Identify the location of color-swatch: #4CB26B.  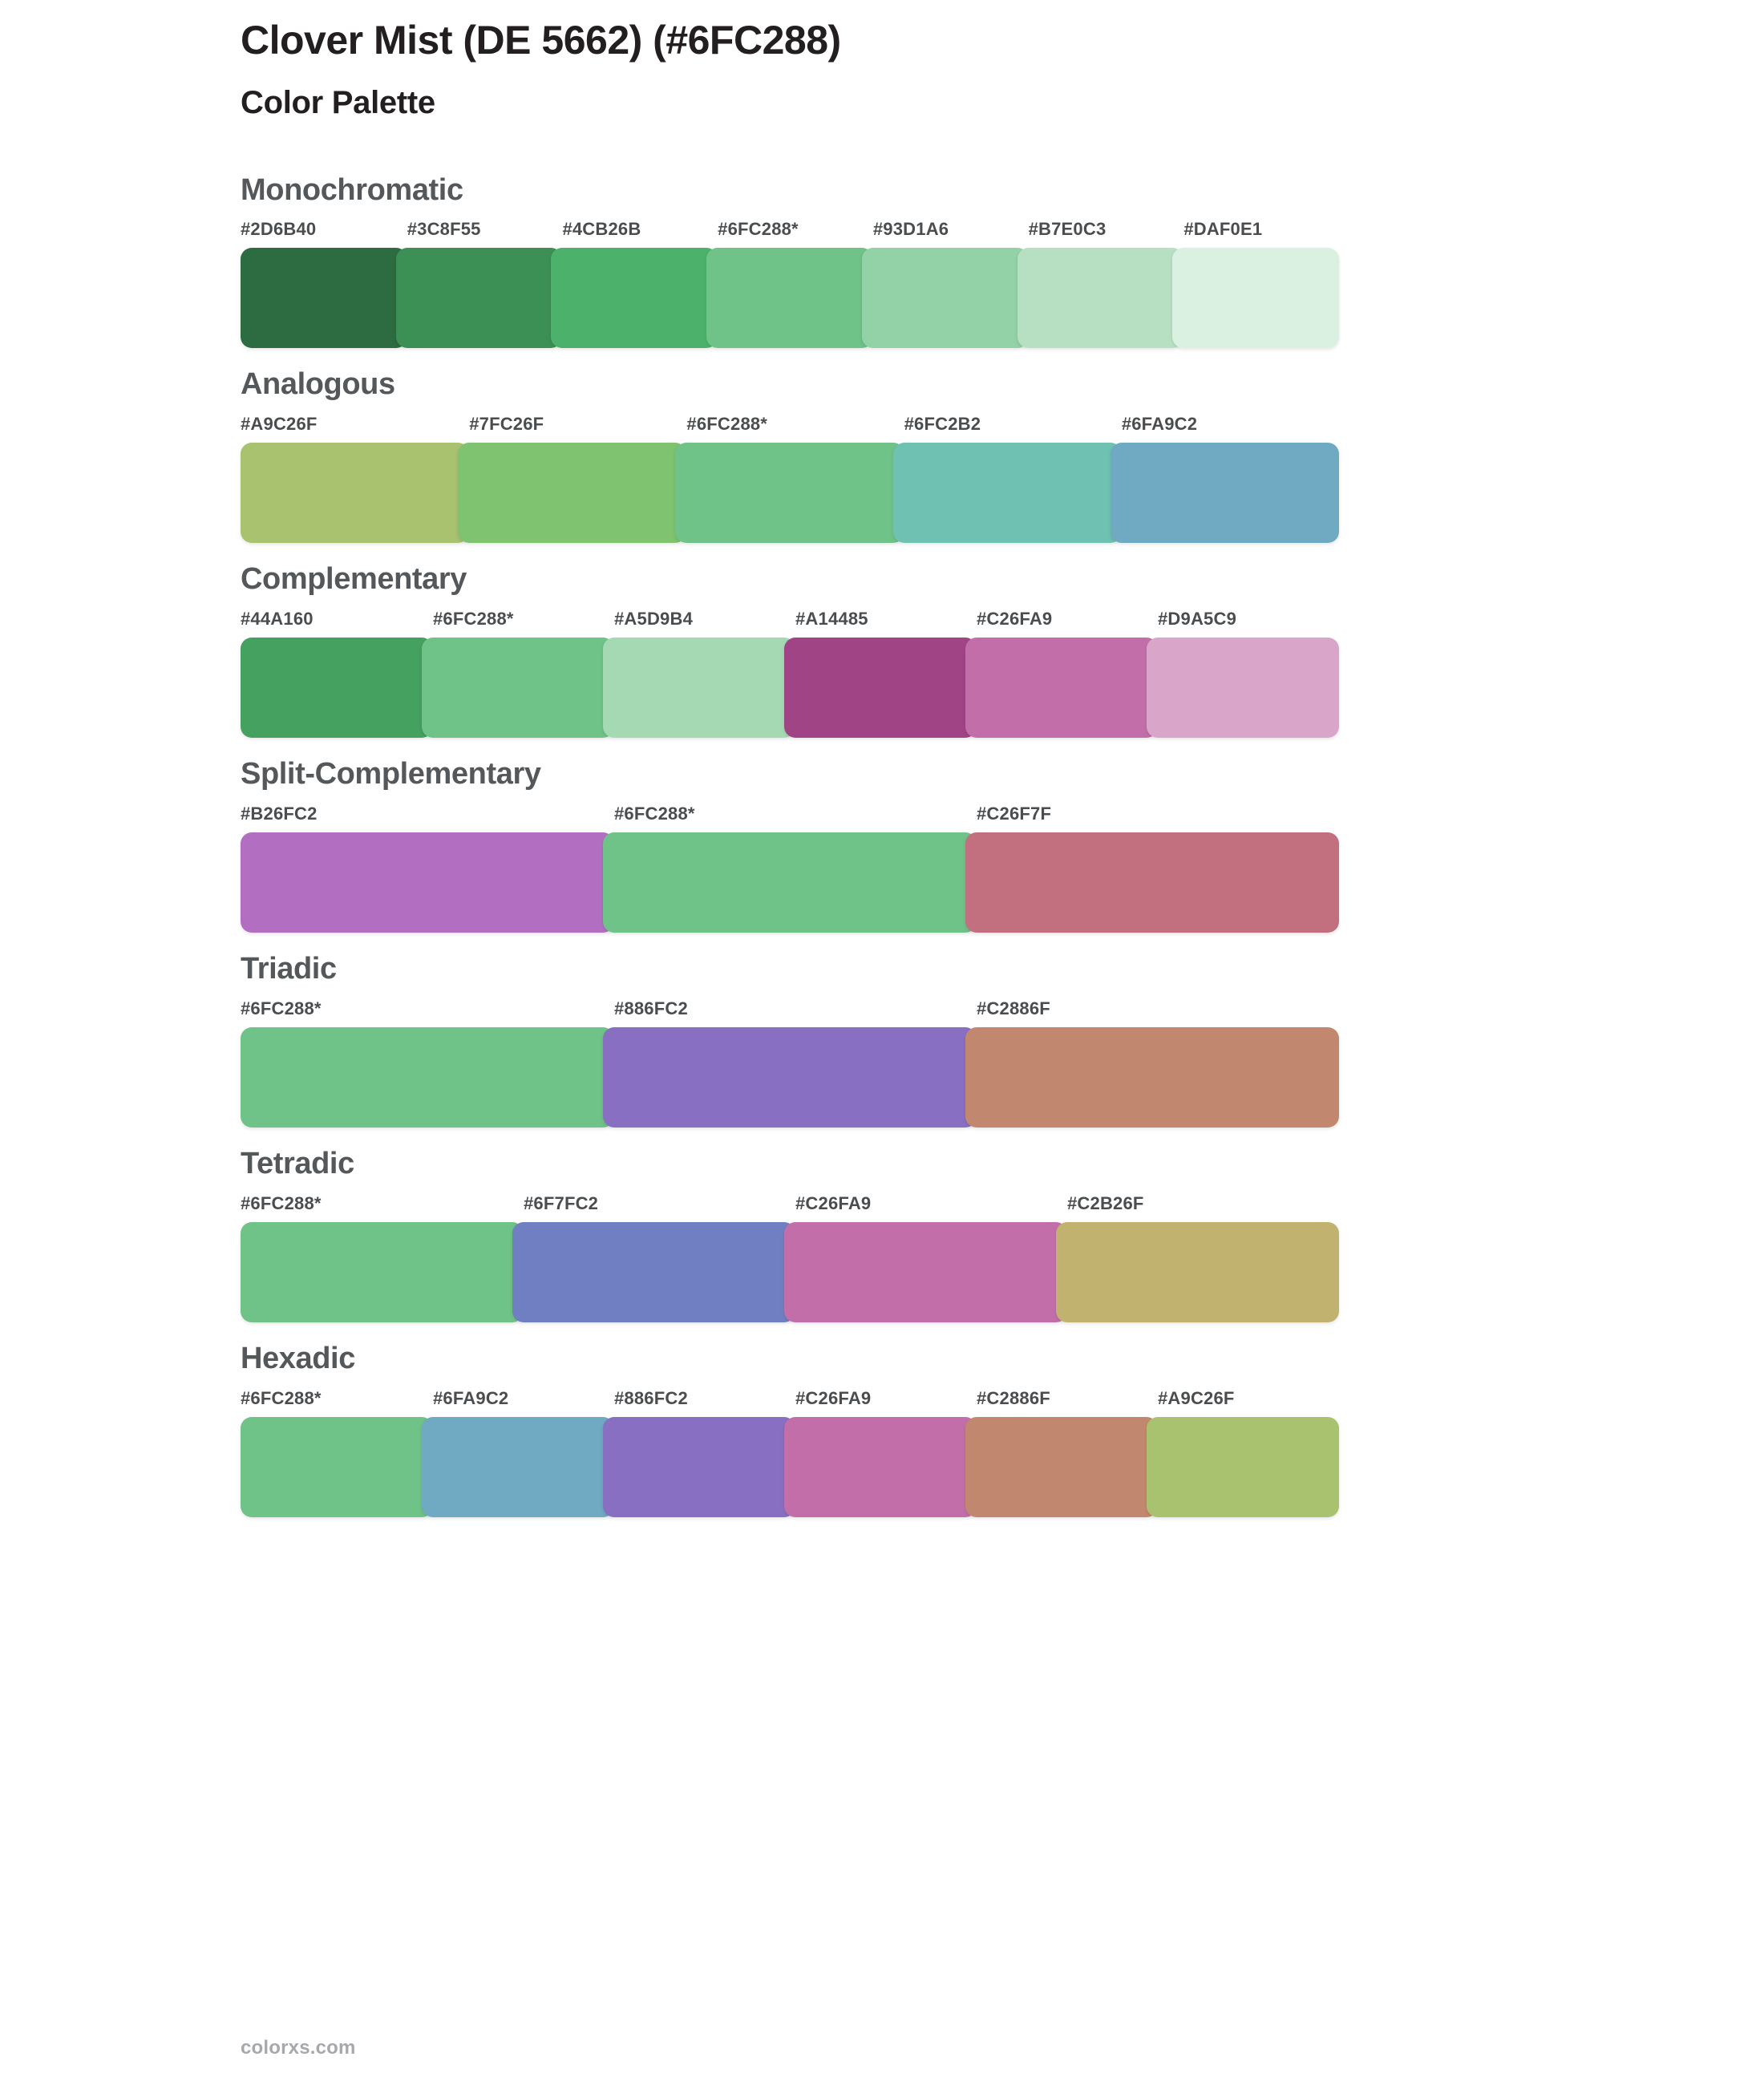
(634, 284).